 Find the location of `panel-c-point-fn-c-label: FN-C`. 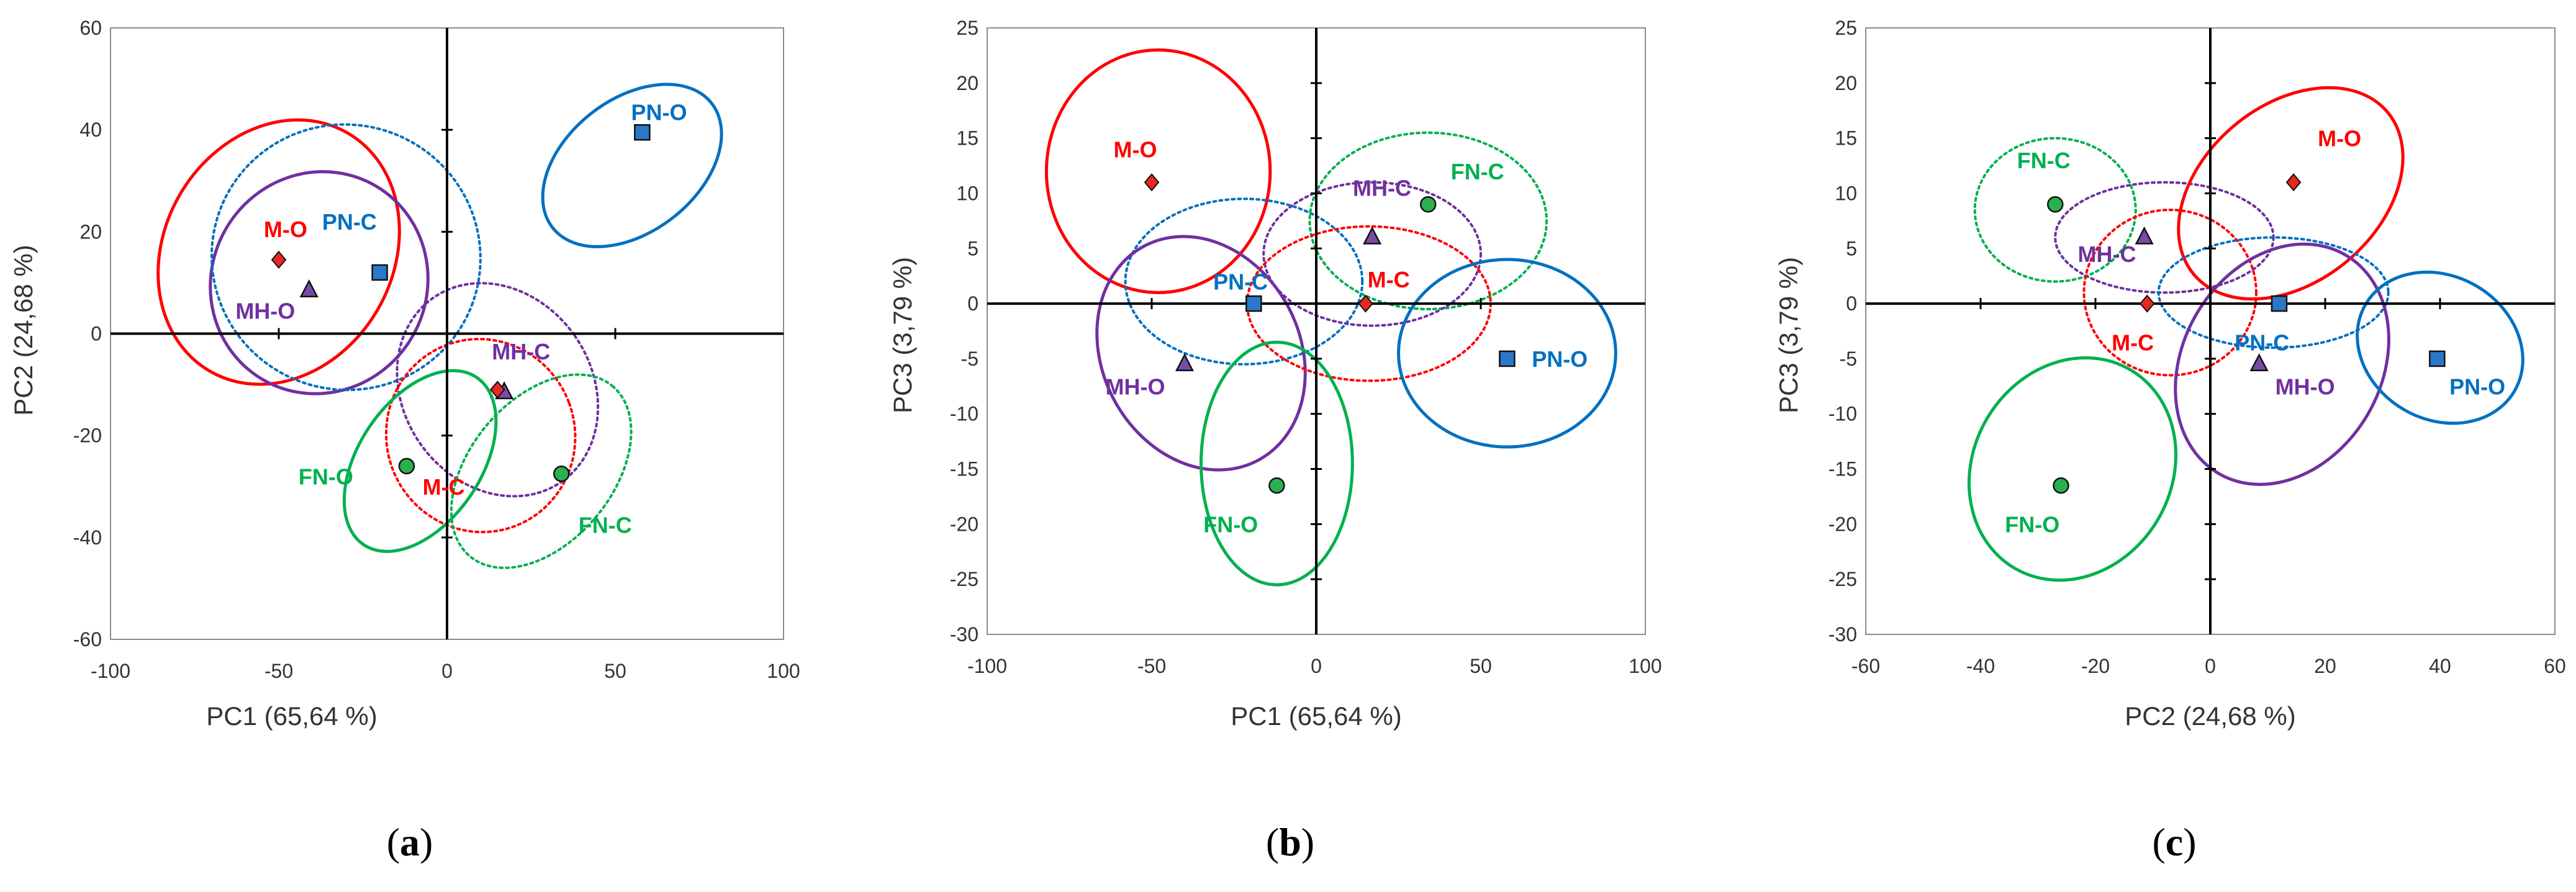

panel-c-point-fn-c-label: FN-C is located at coordinates (2044, 160).